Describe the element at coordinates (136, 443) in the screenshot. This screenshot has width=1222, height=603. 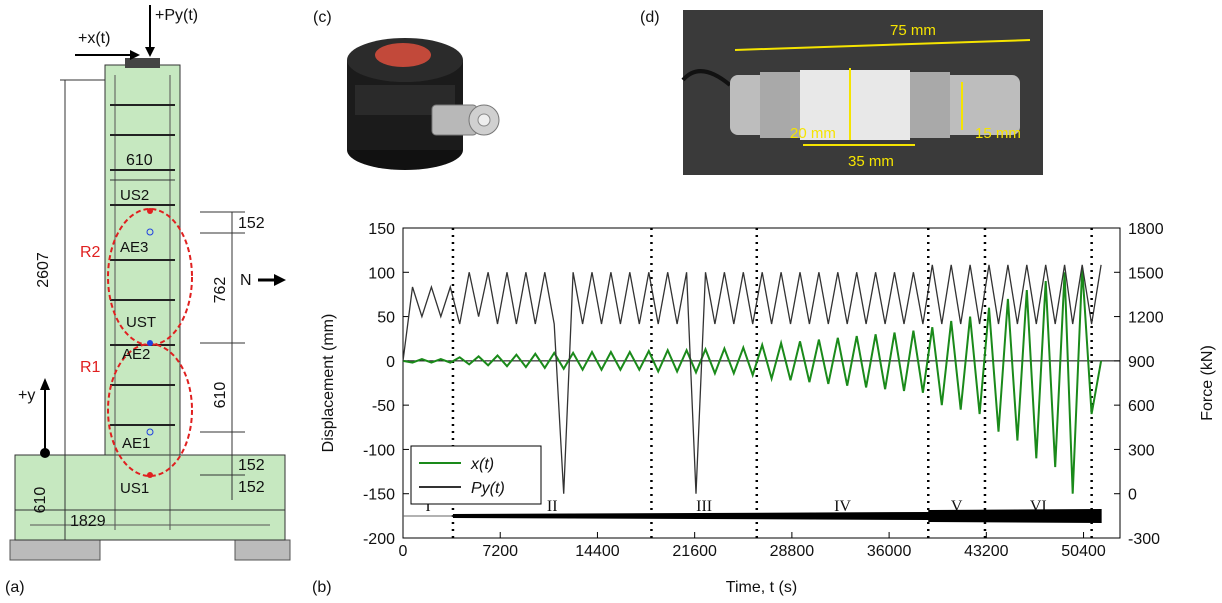
I see `diagram-label: AE1` at that location.